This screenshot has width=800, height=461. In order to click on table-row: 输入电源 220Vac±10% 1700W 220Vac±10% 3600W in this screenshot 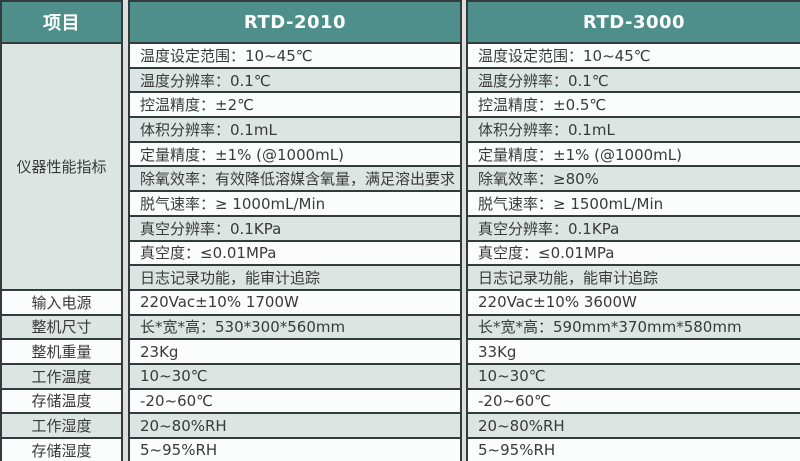, I will do `click(400, 302)`.